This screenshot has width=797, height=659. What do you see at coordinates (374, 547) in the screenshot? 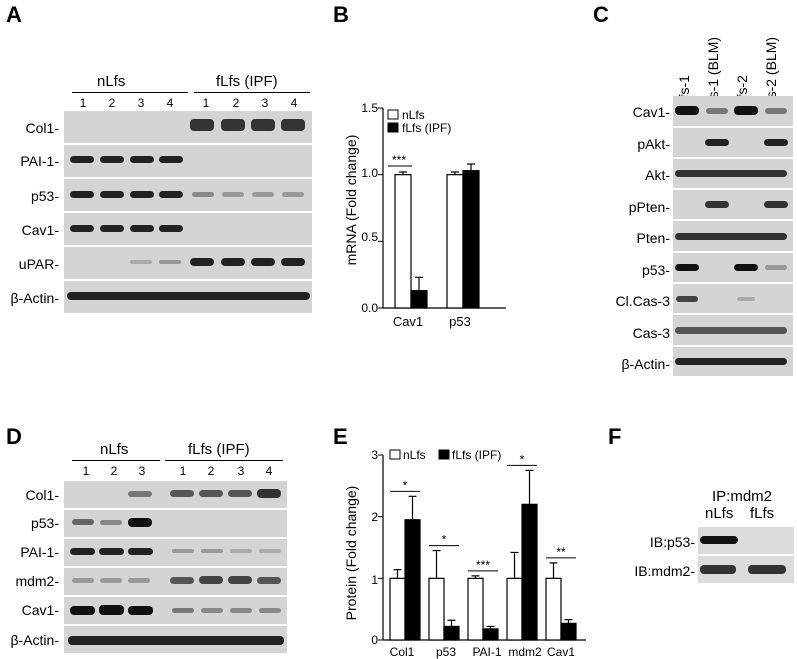
I see `chart-e-yaxis: 0 1 2 3` at bounding box center [374, 547].